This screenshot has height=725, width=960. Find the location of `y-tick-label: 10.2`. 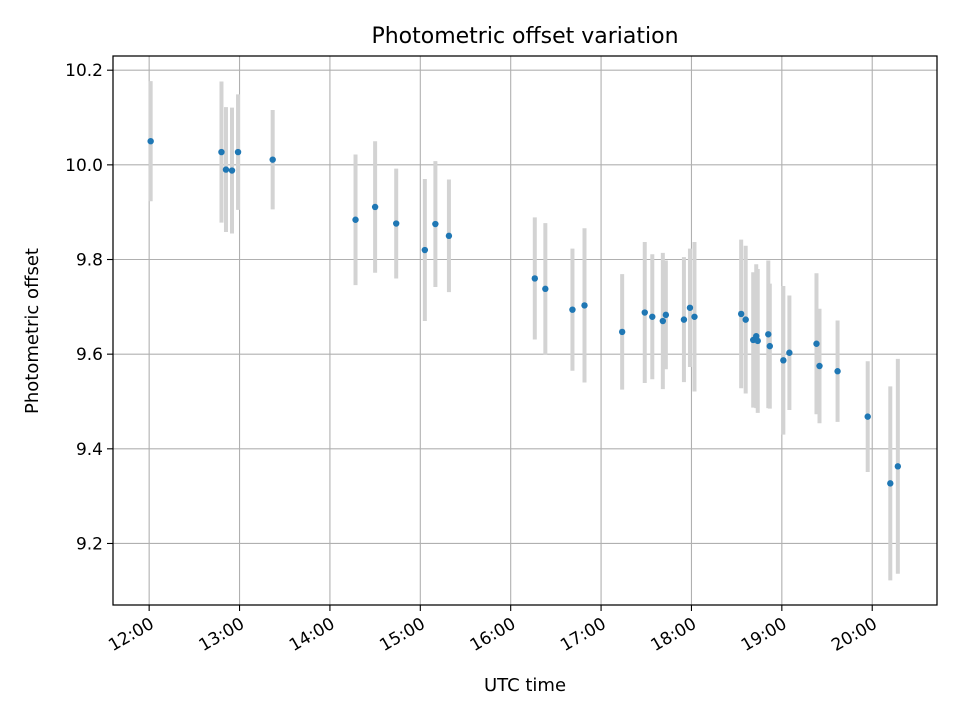

y-tick-label: 10.2 is located at coordinates (84, 71).